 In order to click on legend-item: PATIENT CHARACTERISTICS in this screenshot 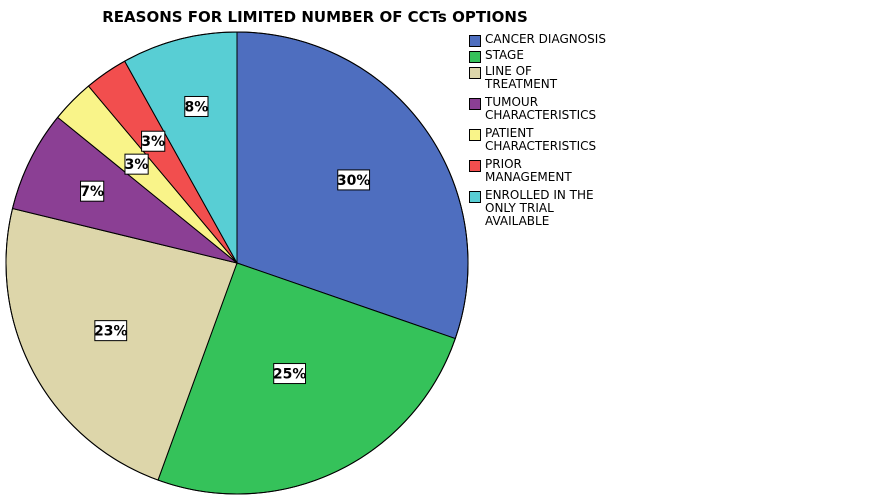, I will do `click(569, 142)`.